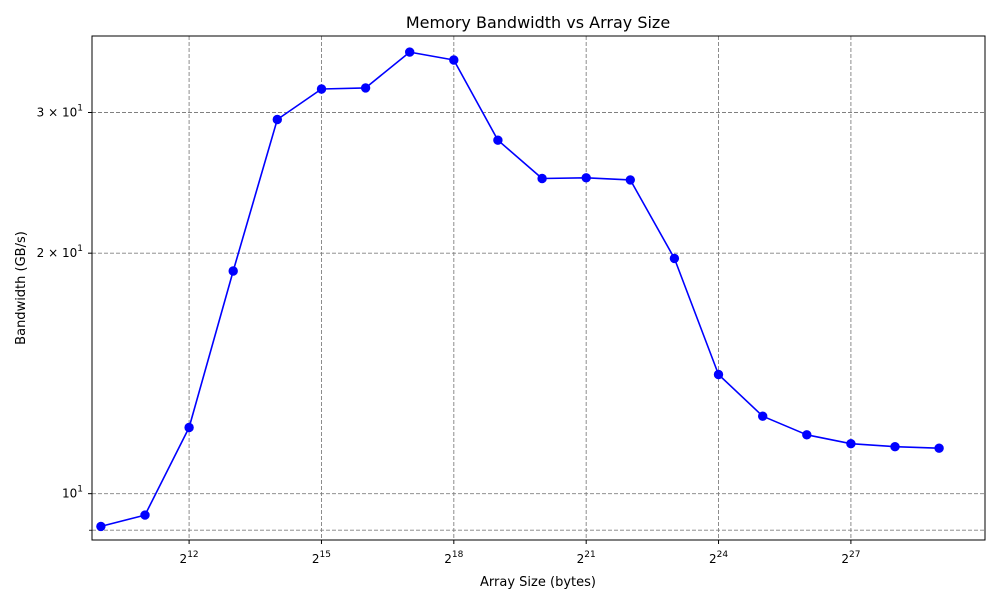  Describe the element at coordinates (538, 582) in the screenshot. I see `x-axis-label: Array Size (bytes)` at that location.